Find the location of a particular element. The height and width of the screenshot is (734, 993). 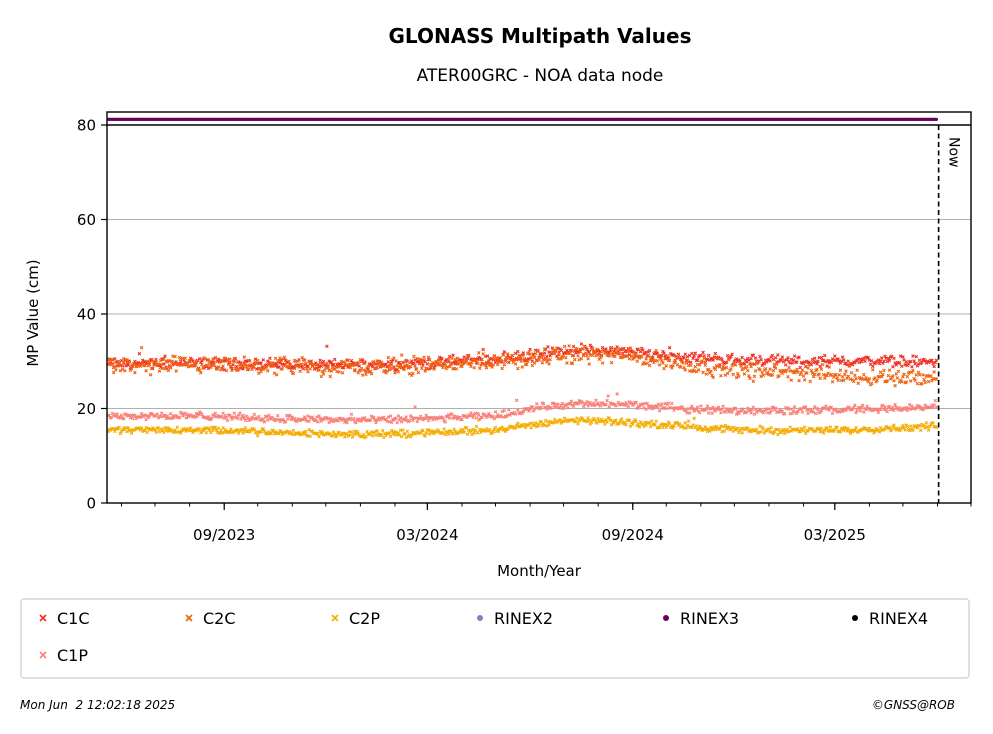

series-rinex3 is located at coordinates (522, 119).